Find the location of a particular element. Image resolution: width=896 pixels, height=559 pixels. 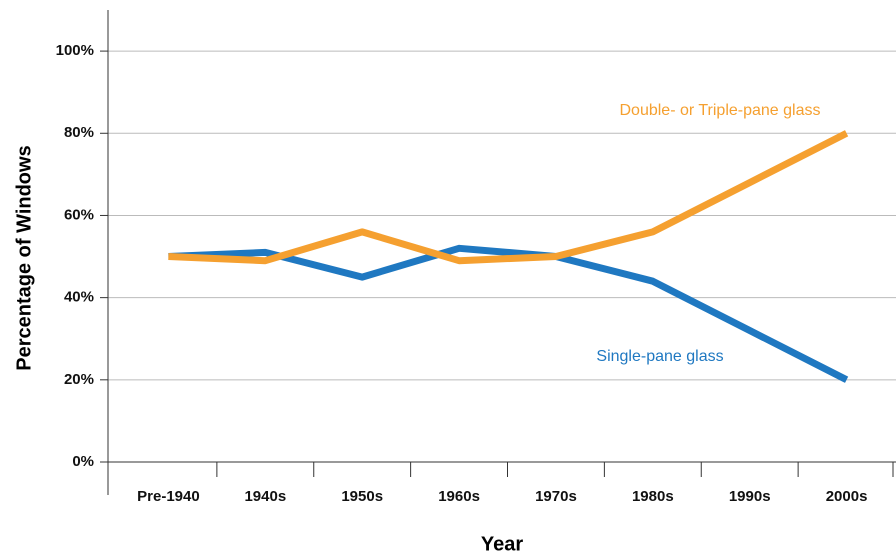

x-tick-label: 1950s is located at coordinates (362, 496).